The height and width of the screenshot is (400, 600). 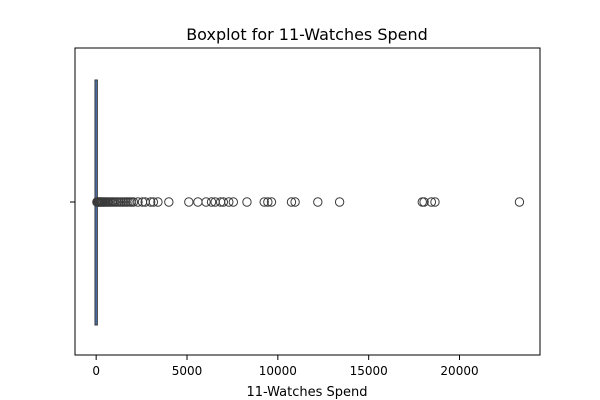 I want to click on x-axis-label: 11-Watches Spend, so click(x=306, y=392).